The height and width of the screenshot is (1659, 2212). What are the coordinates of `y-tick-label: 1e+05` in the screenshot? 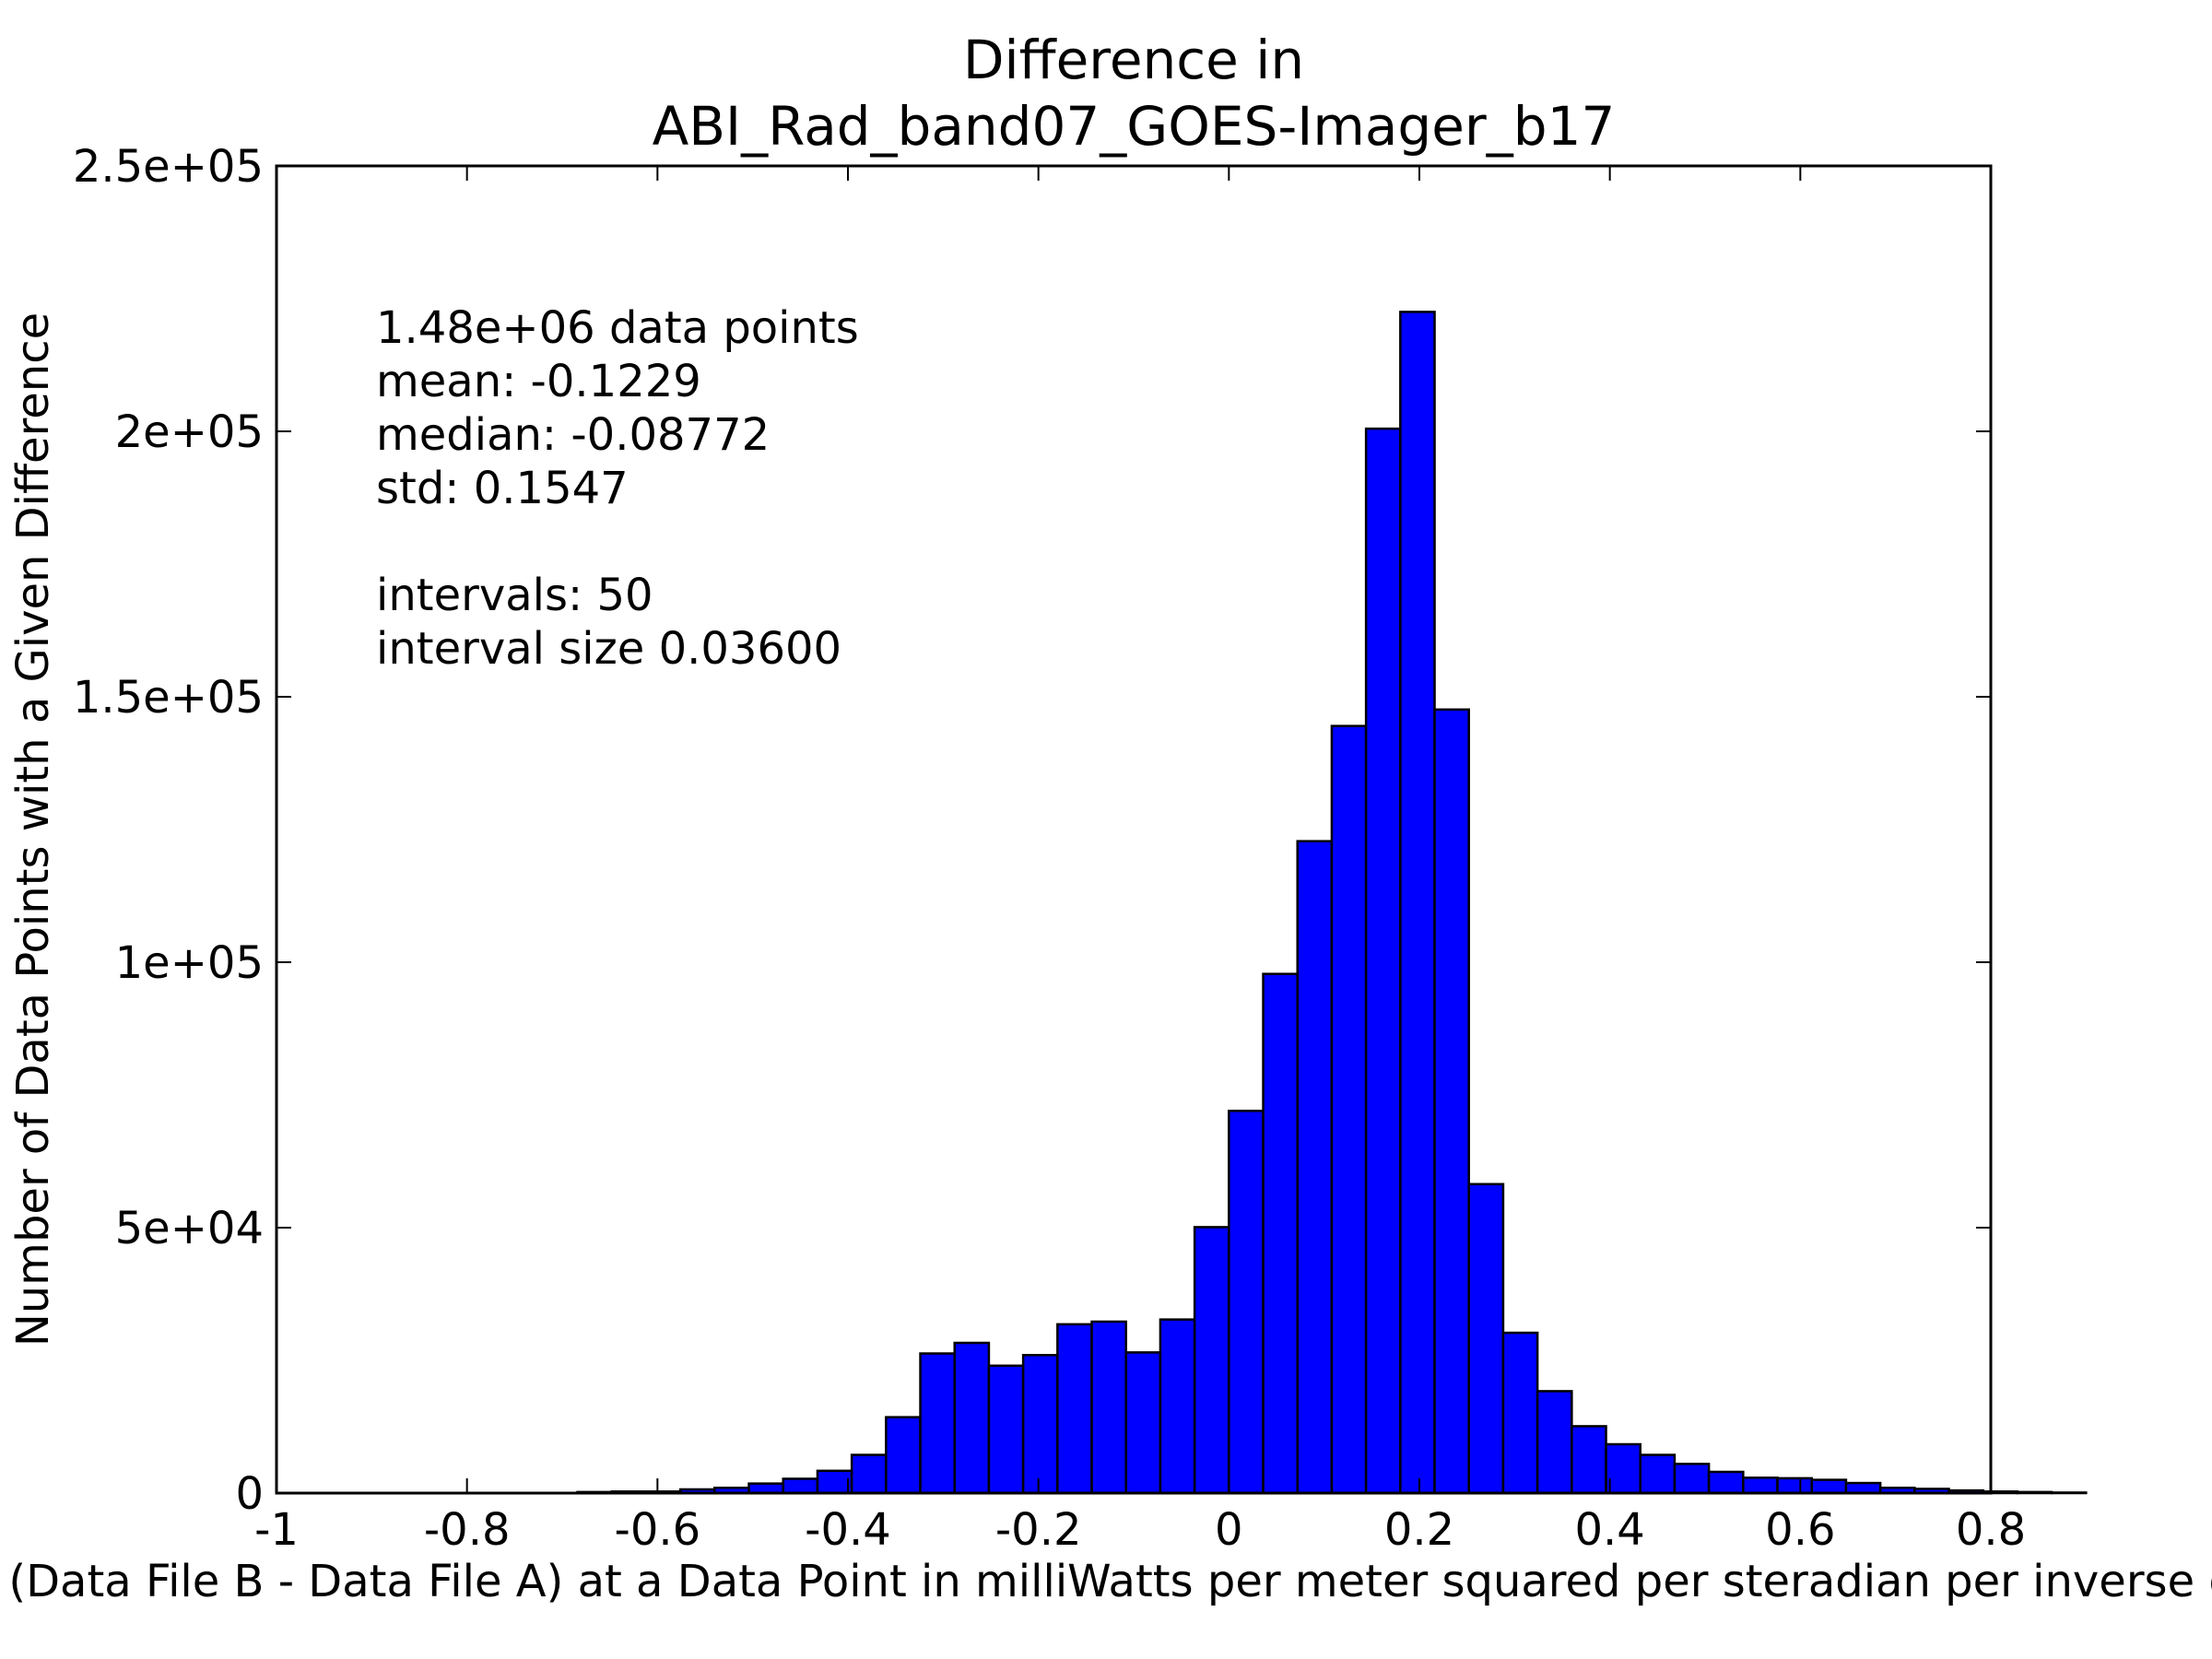 It's located at (189, 963).